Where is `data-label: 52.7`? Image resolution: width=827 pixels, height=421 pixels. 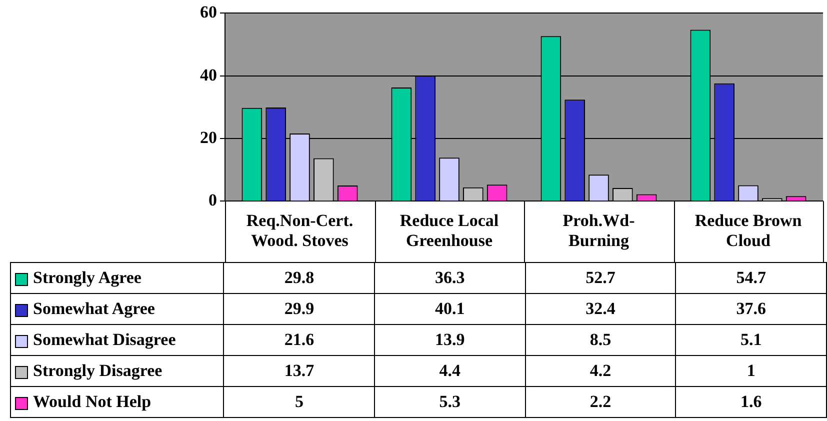 data-label: 52.7 is located at coordinates (600, 278).